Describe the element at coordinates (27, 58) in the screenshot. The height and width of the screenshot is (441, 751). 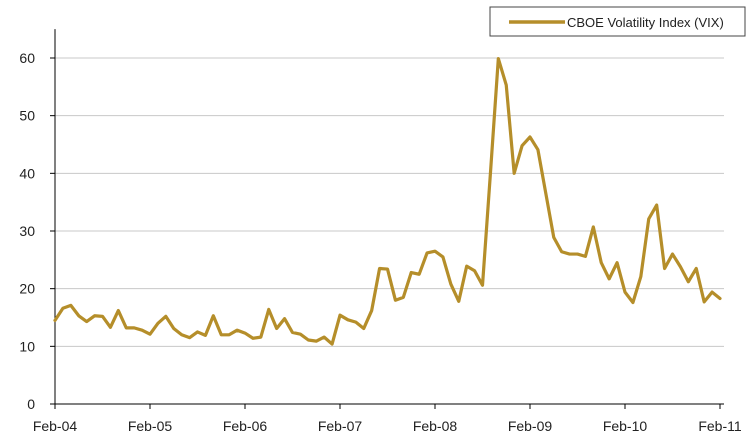
I see `y-tick-label: 60` at that location.